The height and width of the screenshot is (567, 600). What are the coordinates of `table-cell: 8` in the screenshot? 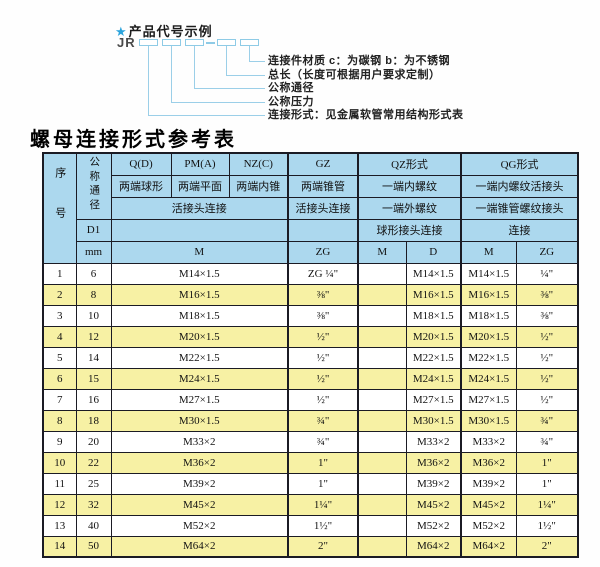 It's located at (93, 294).